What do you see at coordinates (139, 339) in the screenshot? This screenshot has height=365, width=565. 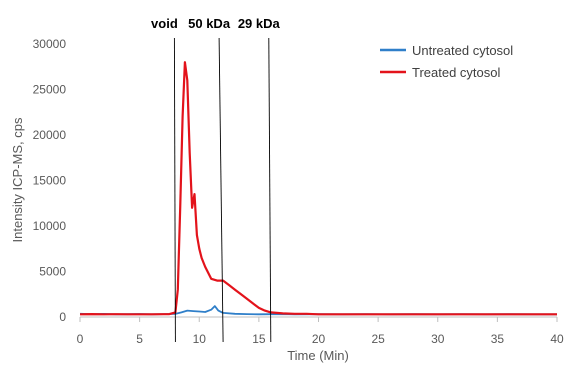 I see `x-tick-label: 5` at bounding box center [139, 339].